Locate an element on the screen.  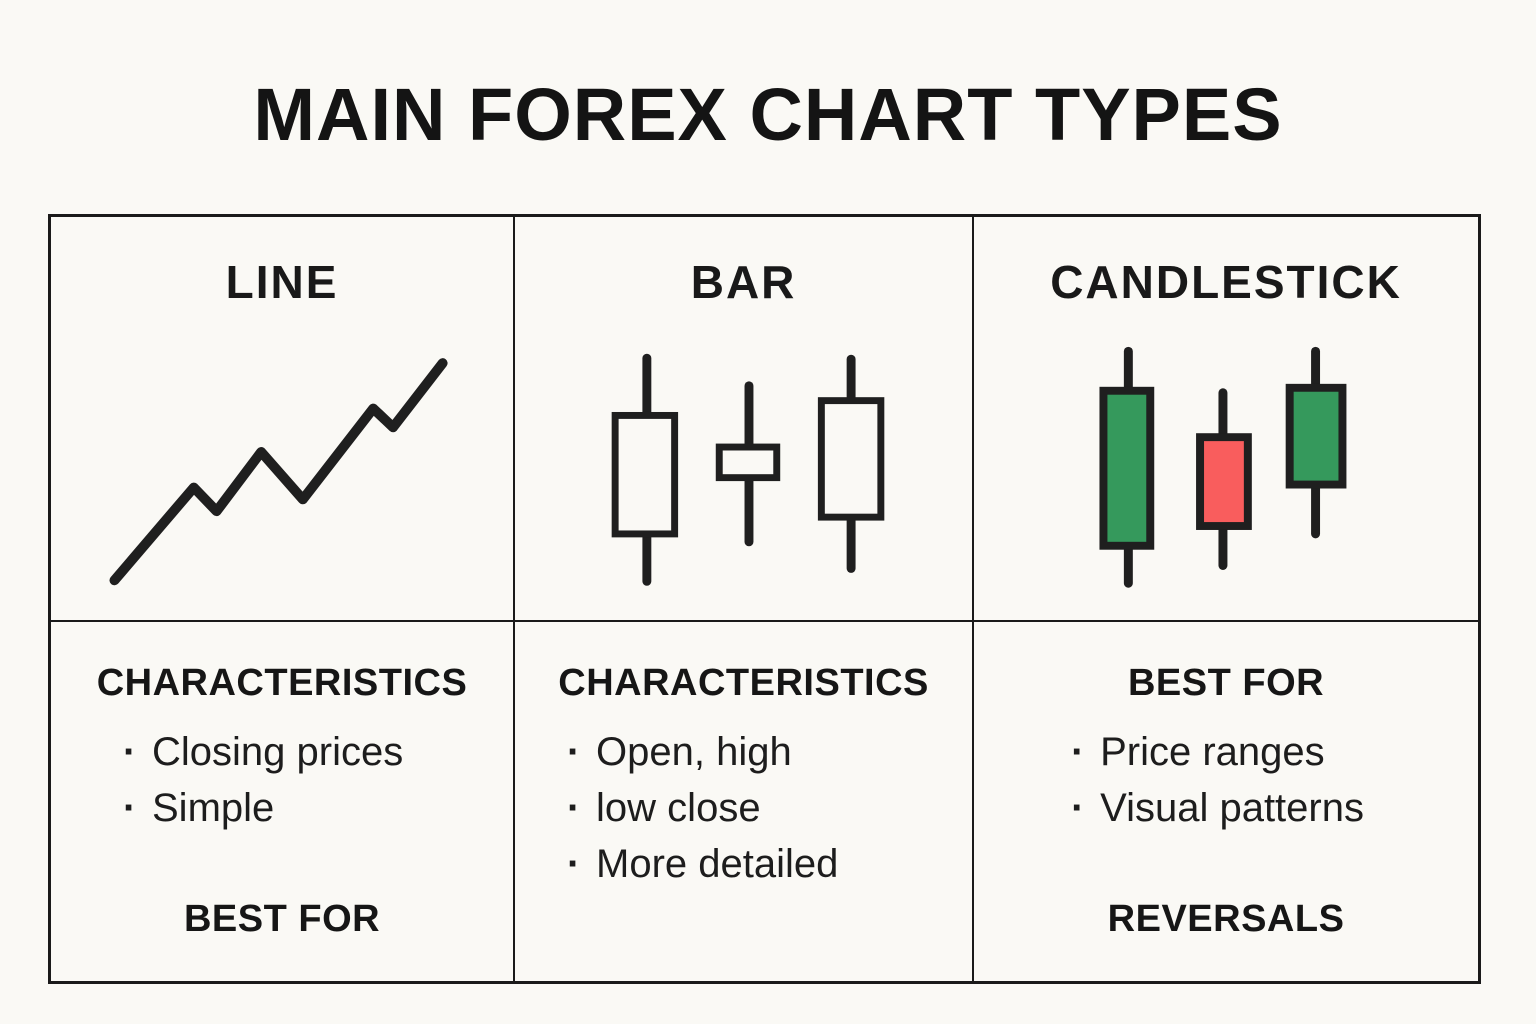
characteristics-list-bar: · Open, high · low close · More detailed is located at coordinates (743, 809).